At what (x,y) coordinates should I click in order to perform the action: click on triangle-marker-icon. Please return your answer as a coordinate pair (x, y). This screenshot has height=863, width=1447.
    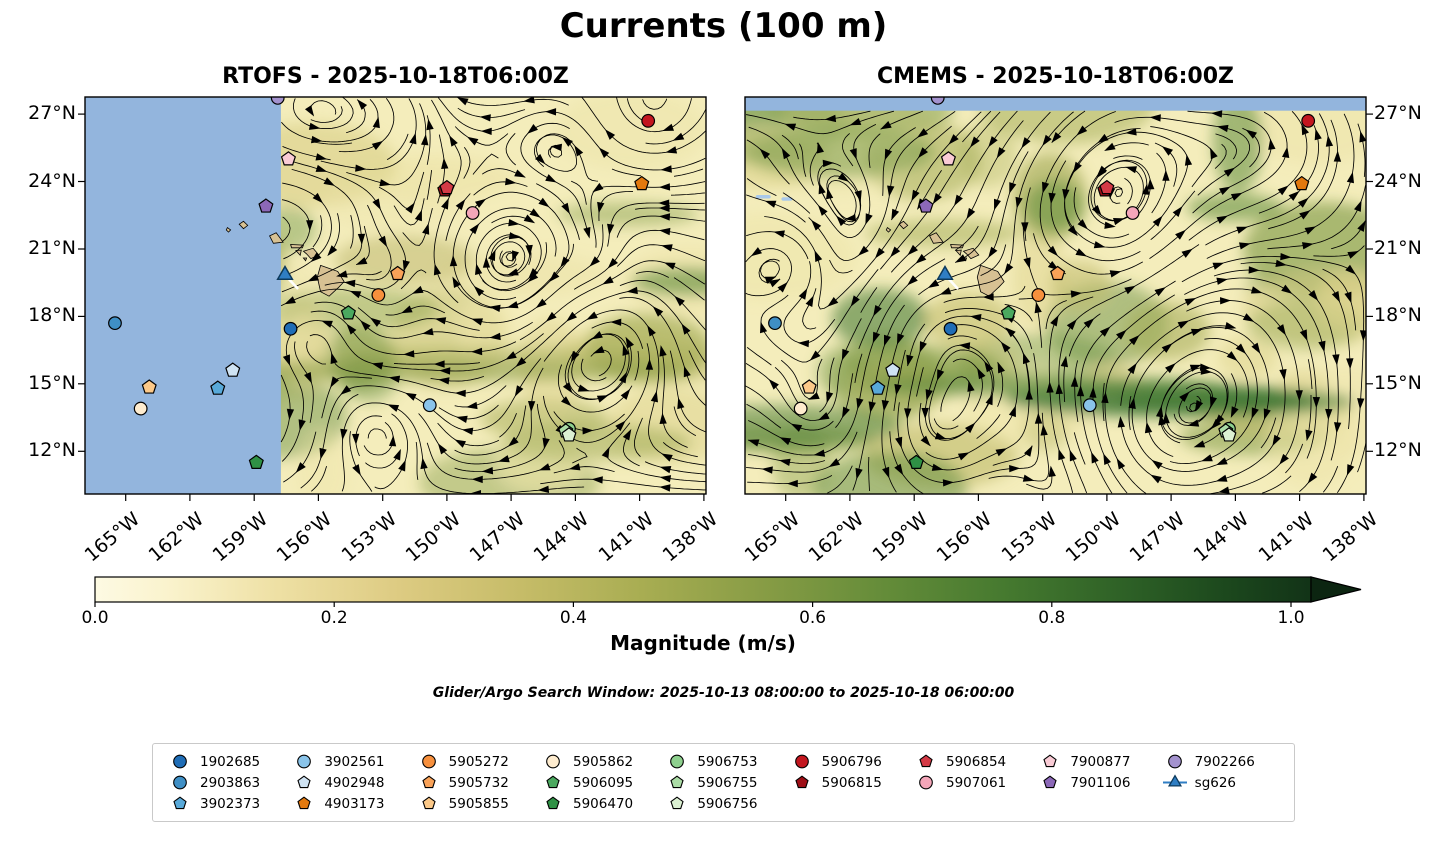
    Looking at the image, I should click on (1174, 780).